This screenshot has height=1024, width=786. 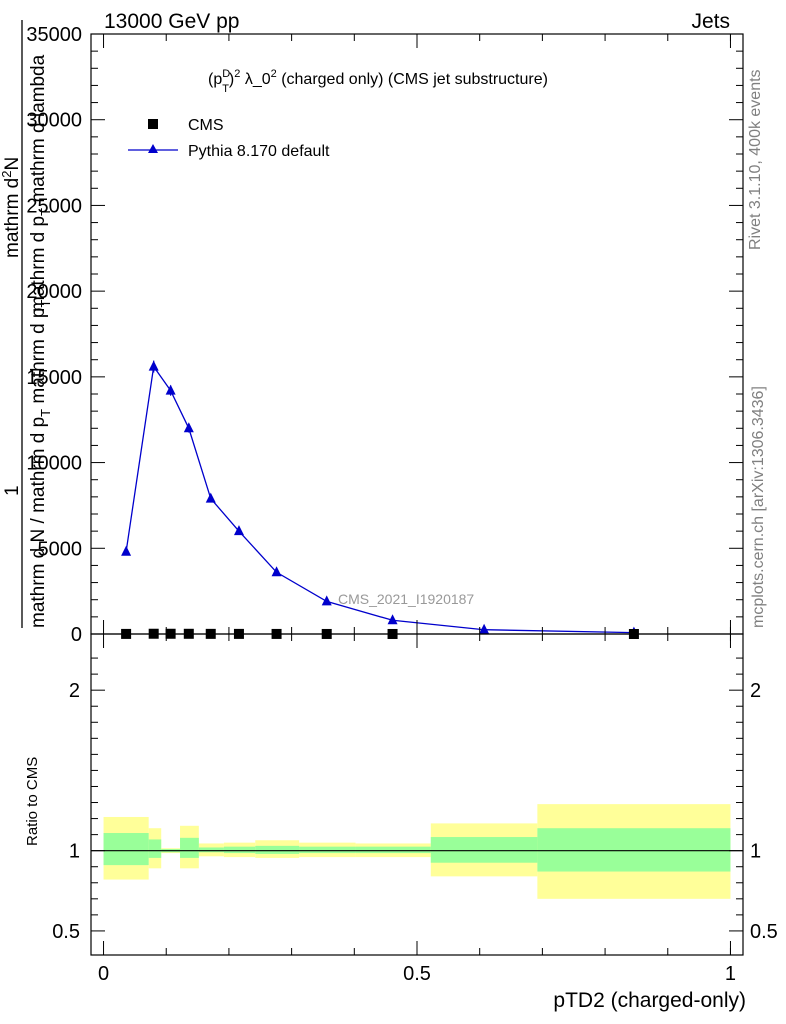 What do you see at coordinates (32, 801) in the screenshot?
I see `ratio-ylabel: Ratio to CMS` at bounding box center [32, 801].